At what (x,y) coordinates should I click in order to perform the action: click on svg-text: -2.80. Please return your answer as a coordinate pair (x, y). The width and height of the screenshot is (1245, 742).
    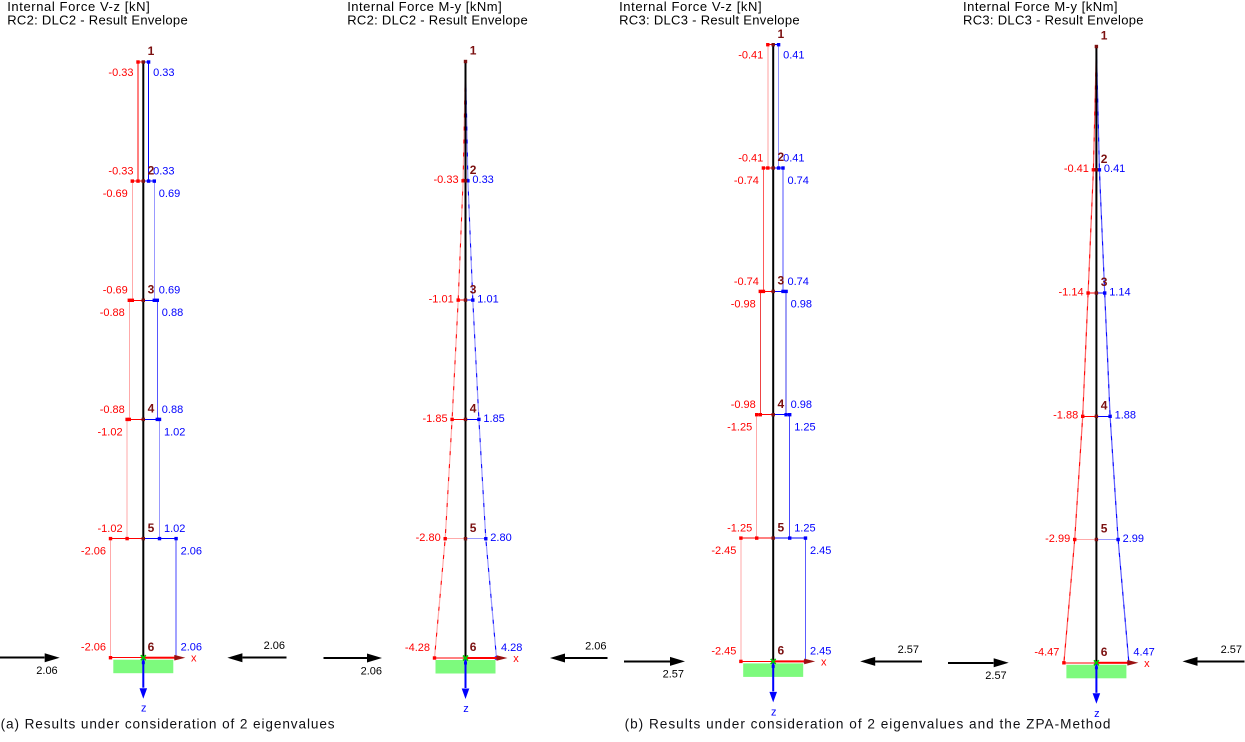
    Looking at the image, I should click on (428, 538).